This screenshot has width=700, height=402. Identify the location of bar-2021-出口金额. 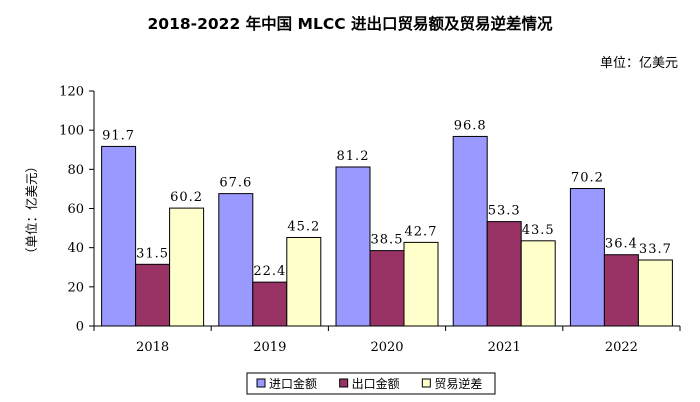
(504, 274).